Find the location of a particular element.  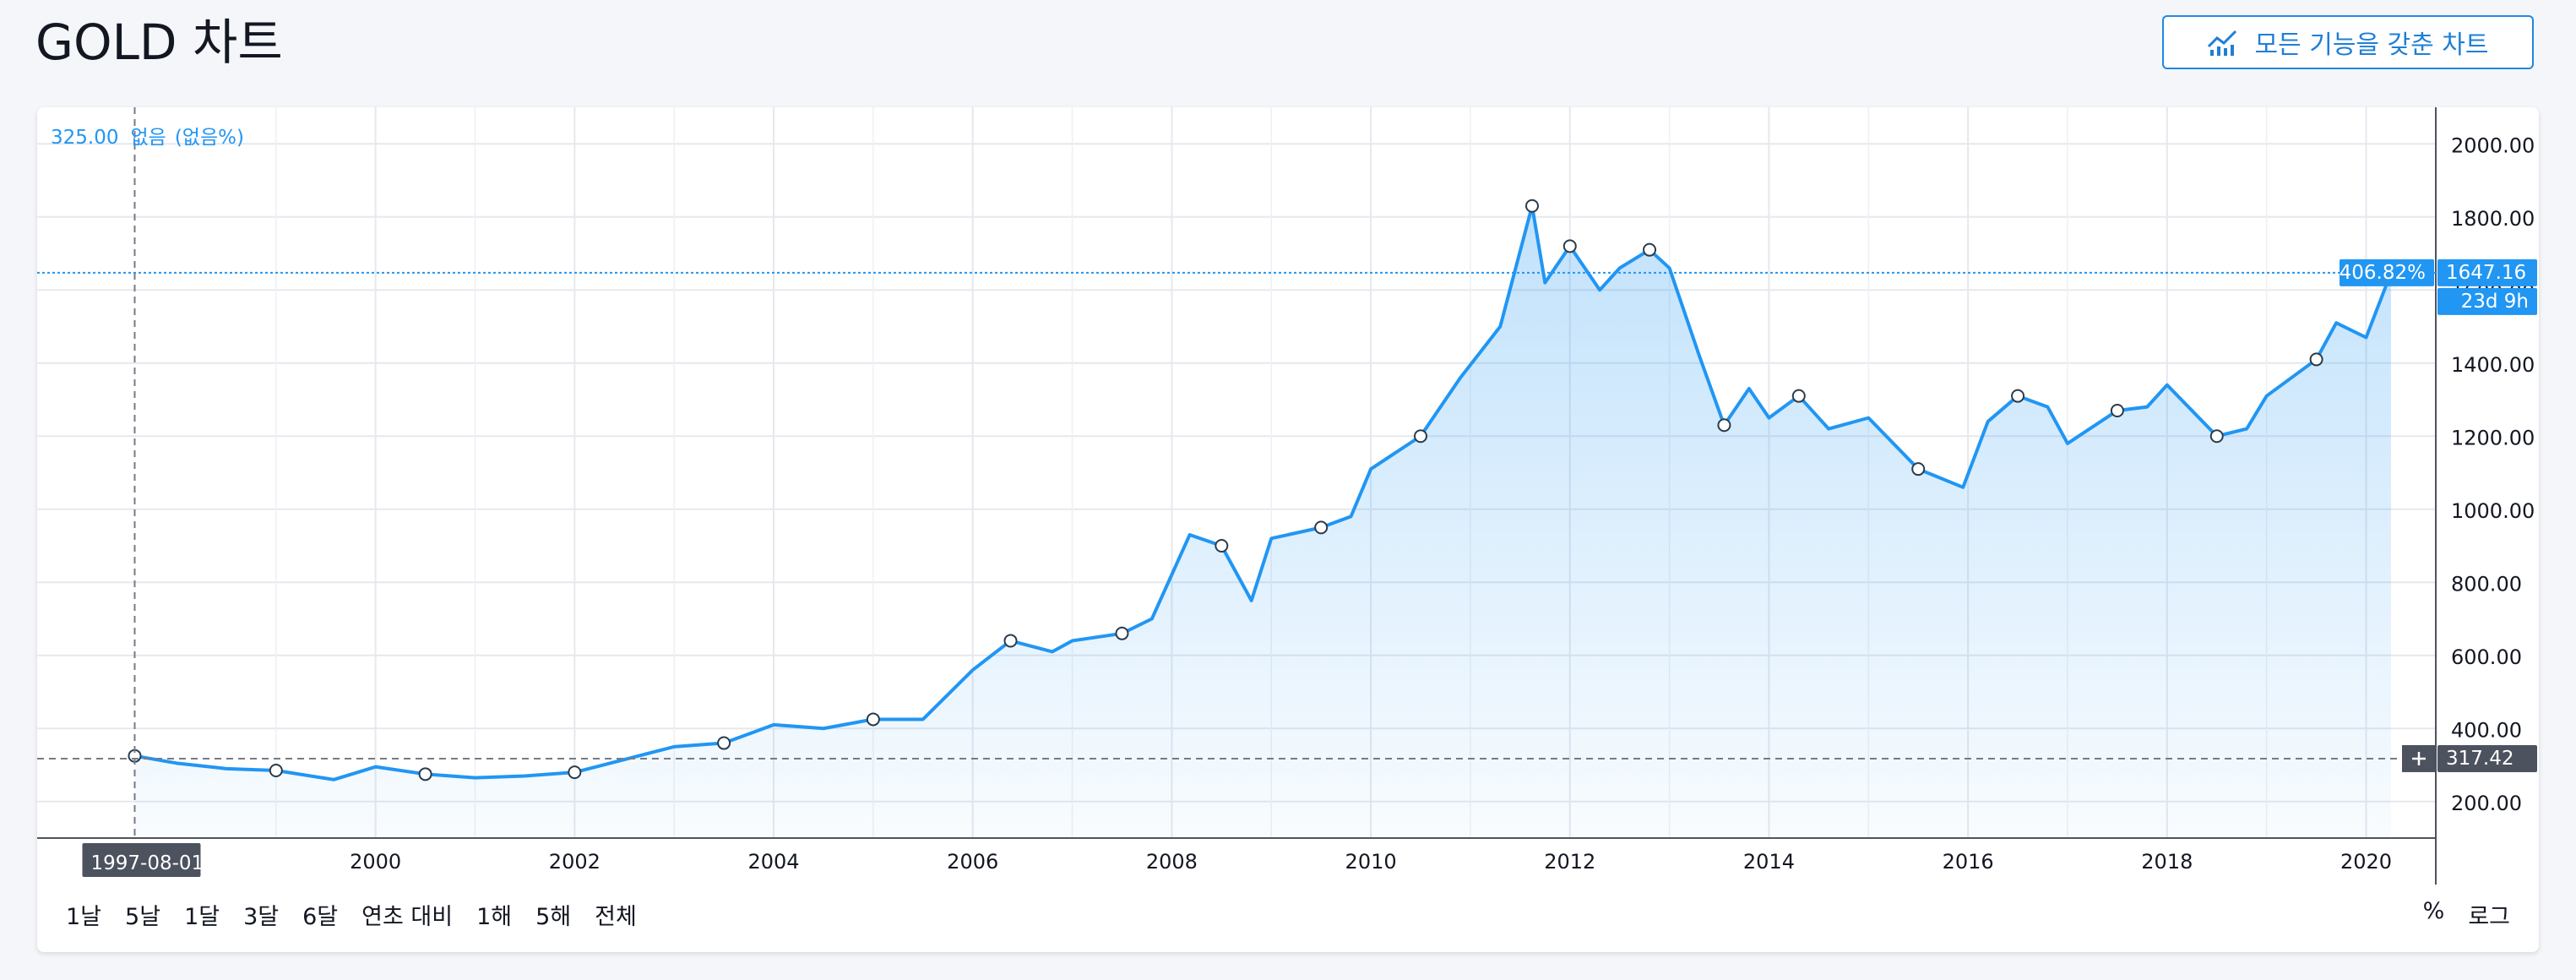

x-tick-label: 2006 is located at coordinates (972, 862).